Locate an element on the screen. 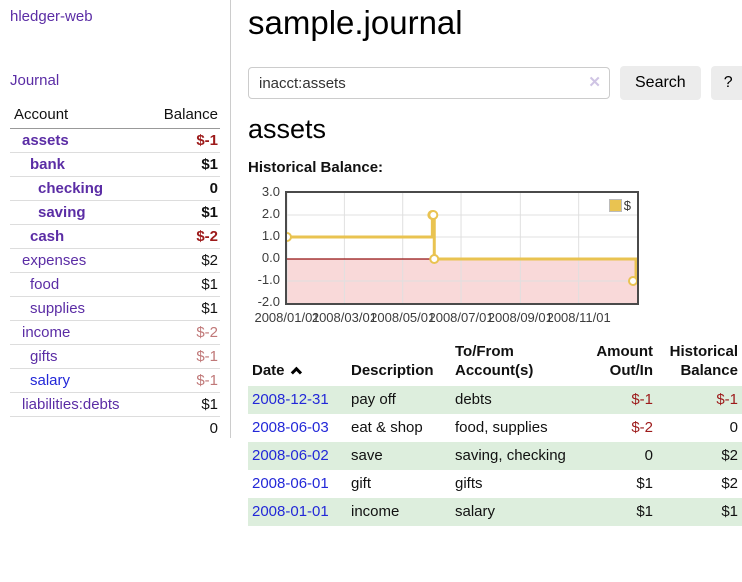 The width and height of the screenshot is (742, 582). transaction-amount: 0 is located at coordinates (648, 455).